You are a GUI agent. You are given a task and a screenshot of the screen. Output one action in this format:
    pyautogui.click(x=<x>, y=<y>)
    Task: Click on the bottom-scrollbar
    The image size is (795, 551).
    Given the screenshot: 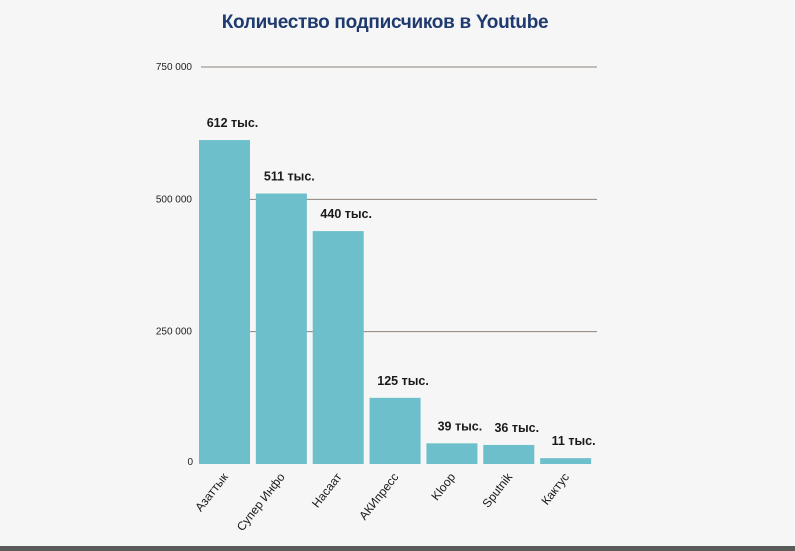 What is the action you would take?
    pyautogui.click(x=397, y=548)
    